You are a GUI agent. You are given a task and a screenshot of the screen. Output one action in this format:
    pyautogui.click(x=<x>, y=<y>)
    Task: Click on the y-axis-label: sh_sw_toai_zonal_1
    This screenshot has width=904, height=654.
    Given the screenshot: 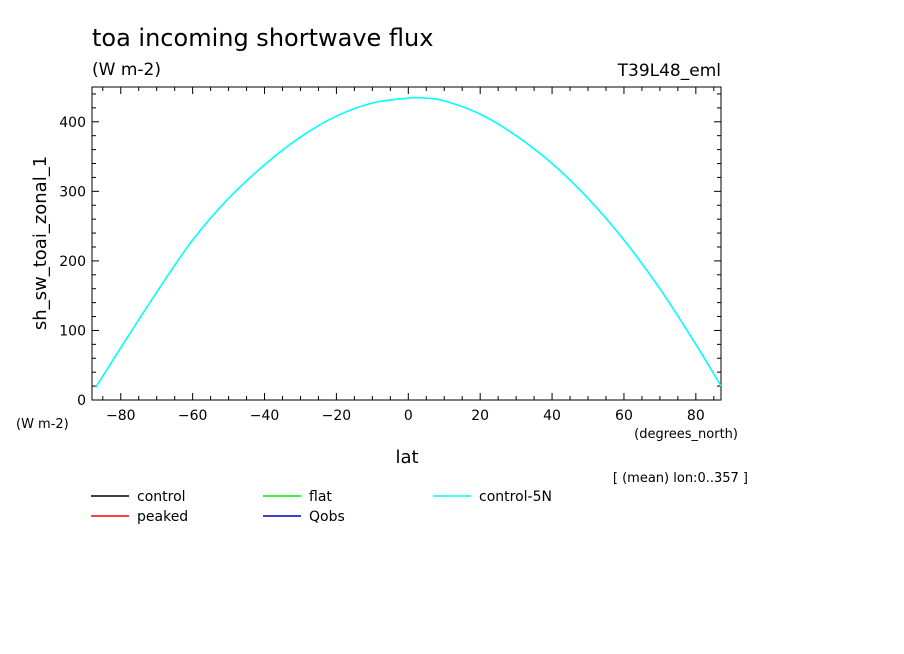 What is the action you would take?
    pyautogui.click(x=40, y=243)
    